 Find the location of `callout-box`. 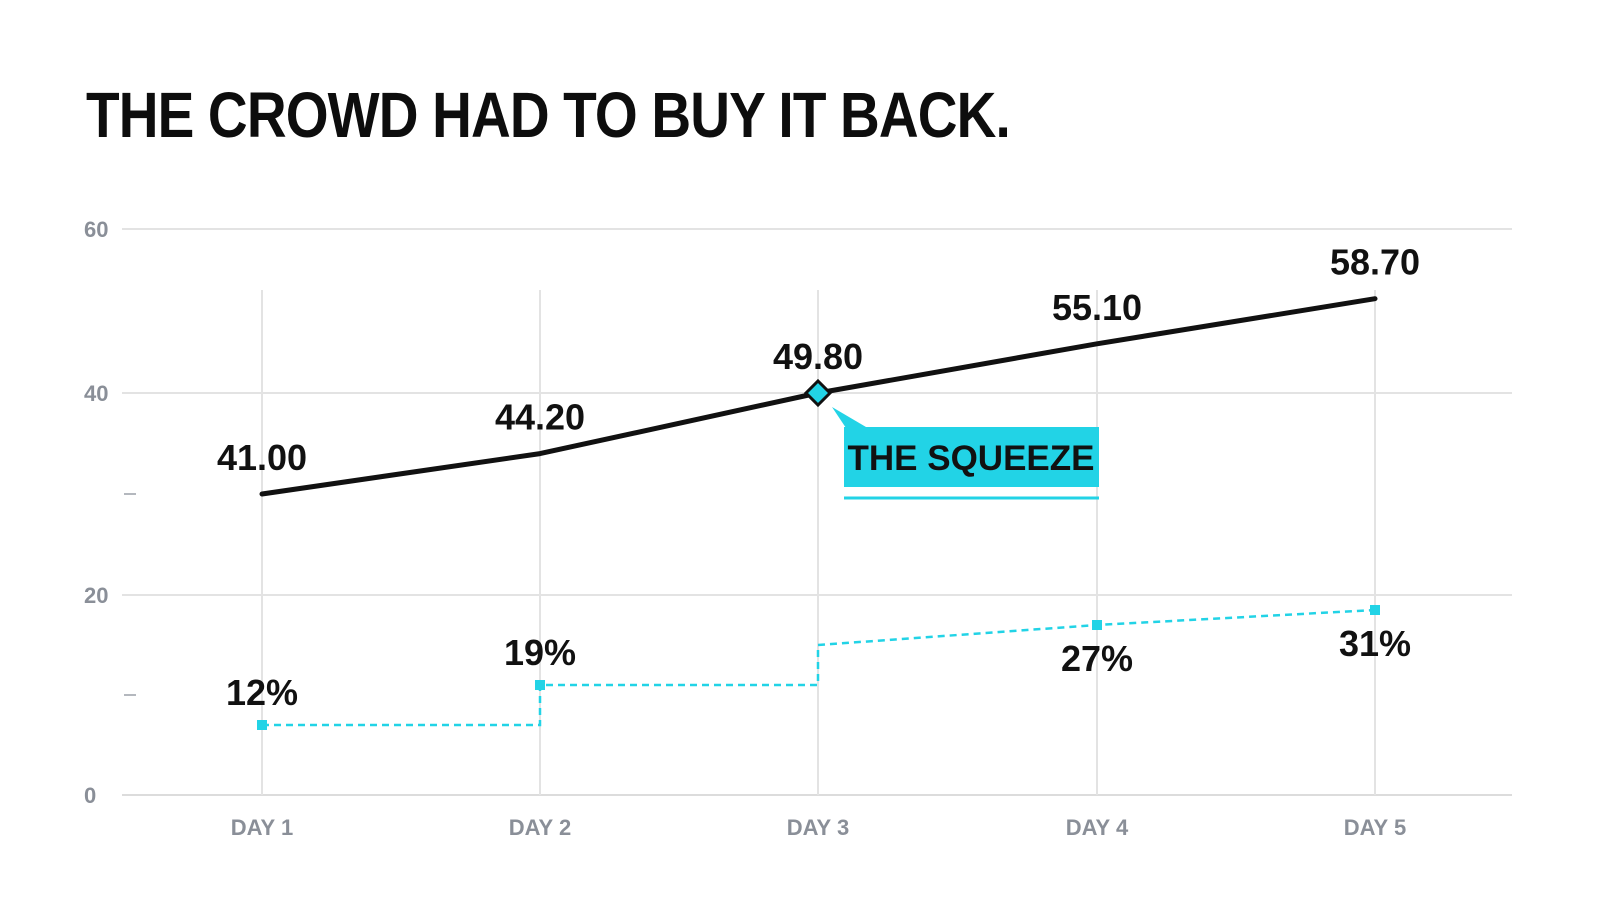

callout-box is located at coordinates (971, 457).